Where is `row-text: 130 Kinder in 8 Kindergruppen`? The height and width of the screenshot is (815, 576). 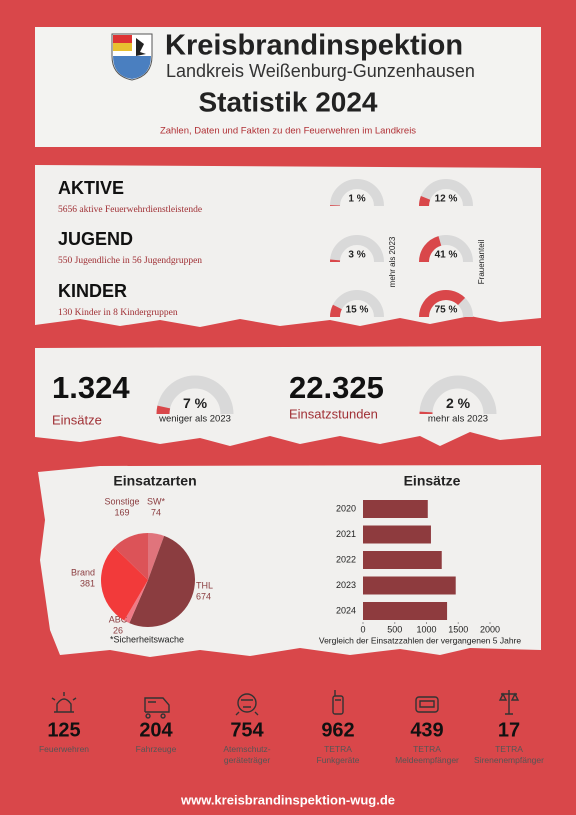 row-text: 130 Kinder in 8 Kindergruppen is located at coordinates (118, 313).